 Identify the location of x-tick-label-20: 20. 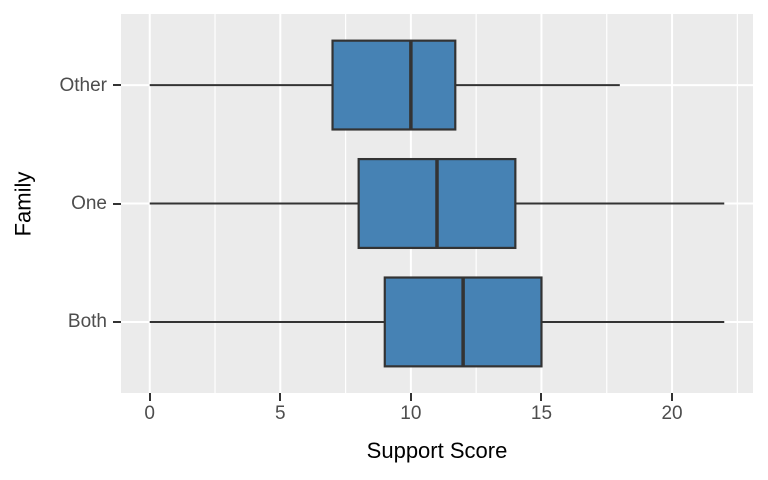
(672, 413).